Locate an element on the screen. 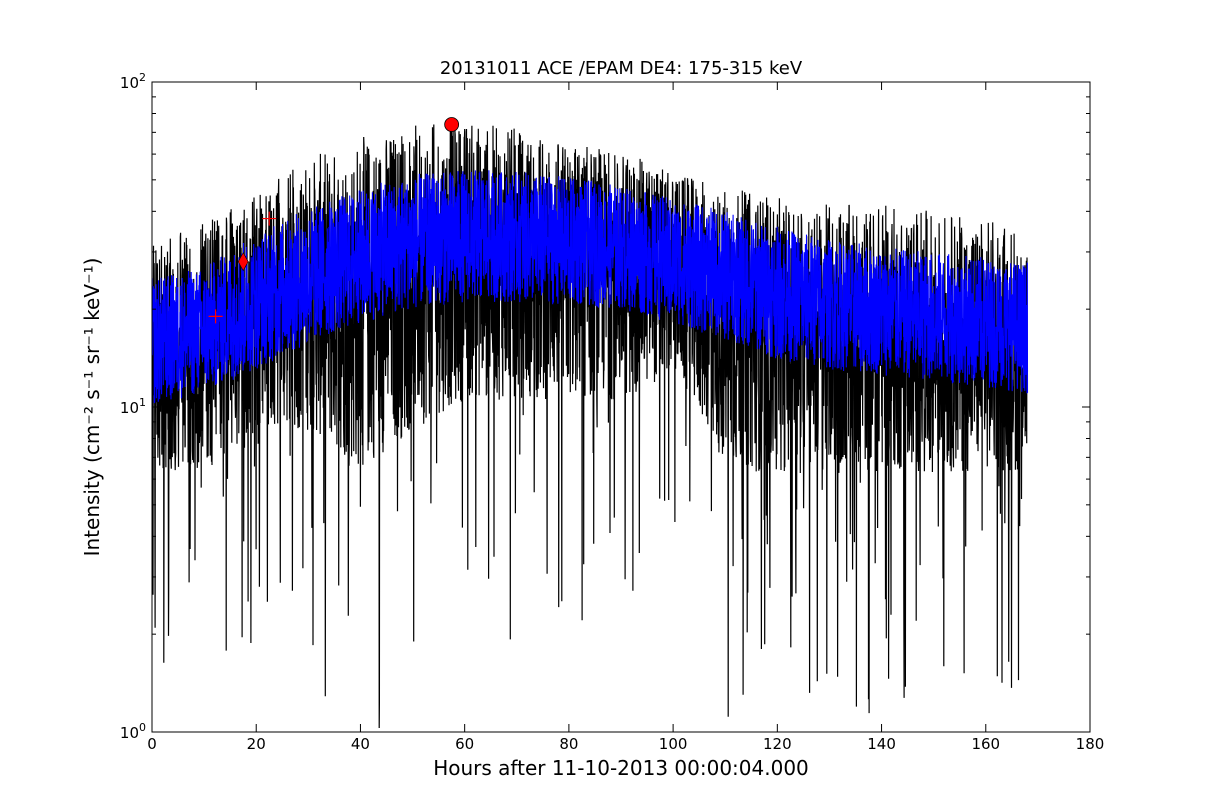 The image size is (1212, 812). x-tick-label: 100 is located at coordinates (673, 744).